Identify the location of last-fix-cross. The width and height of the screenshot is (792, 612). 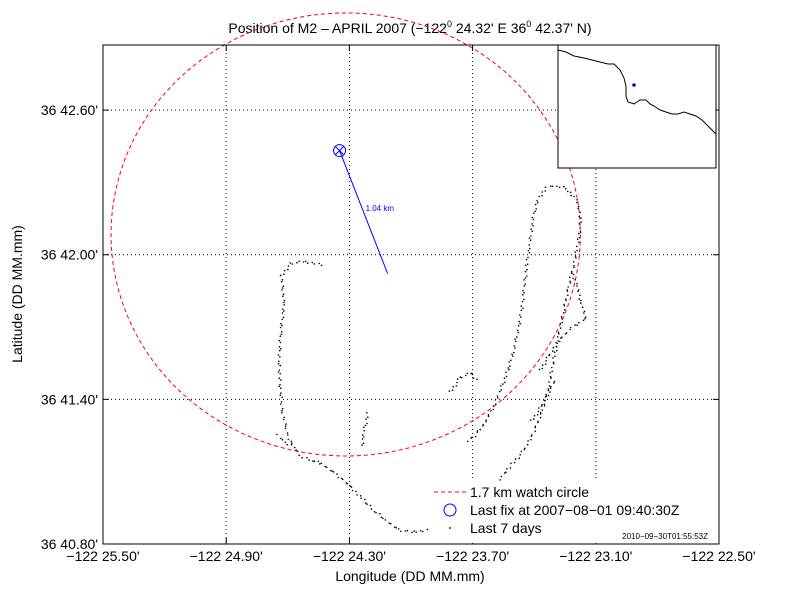
(339, 150).